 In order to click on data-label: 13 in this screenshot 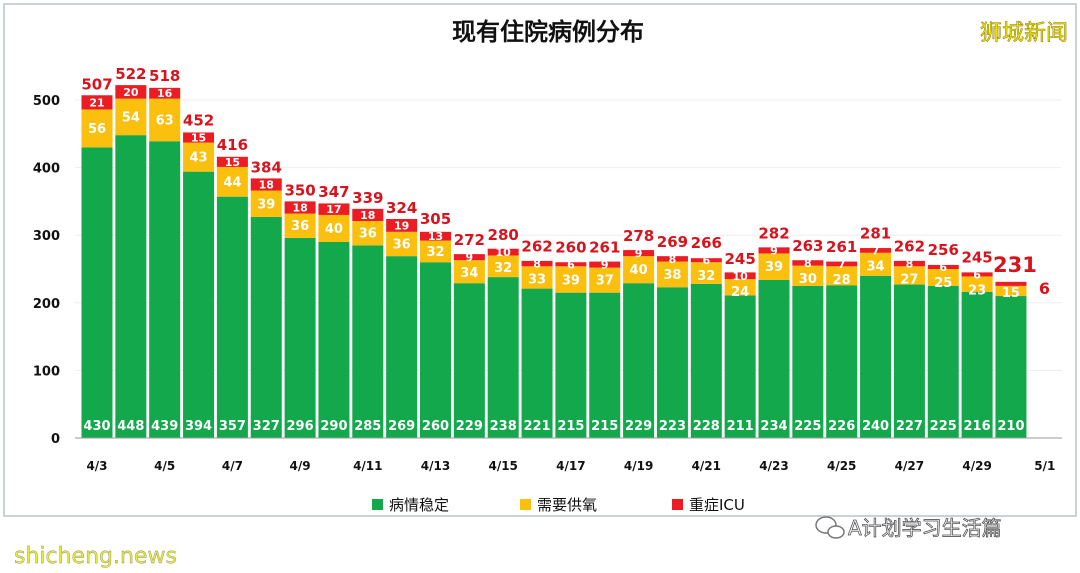, I will do `click(435, 236)`.